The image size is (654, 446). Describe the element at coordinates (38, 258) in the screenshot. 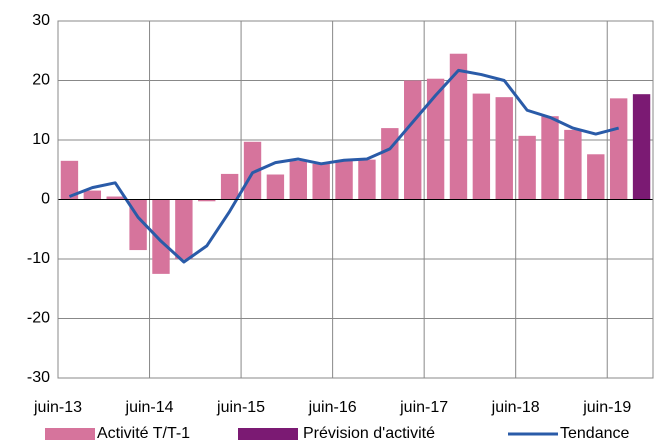

I see `y-tick-label: -10` at that location.